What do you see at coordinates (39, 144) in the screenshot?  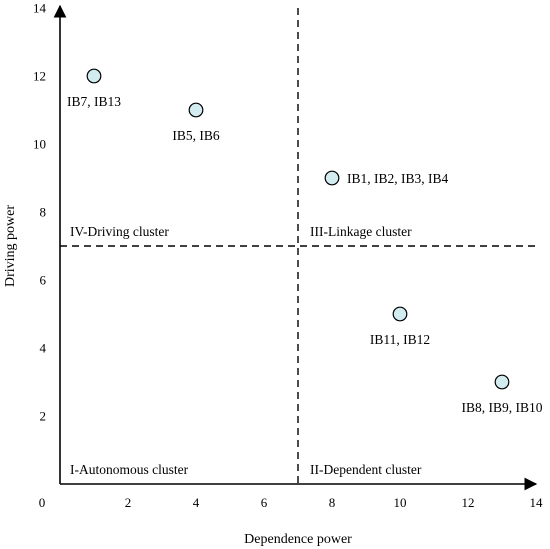 I see `y-tick-label: 10` at bounding box center [39, 144].